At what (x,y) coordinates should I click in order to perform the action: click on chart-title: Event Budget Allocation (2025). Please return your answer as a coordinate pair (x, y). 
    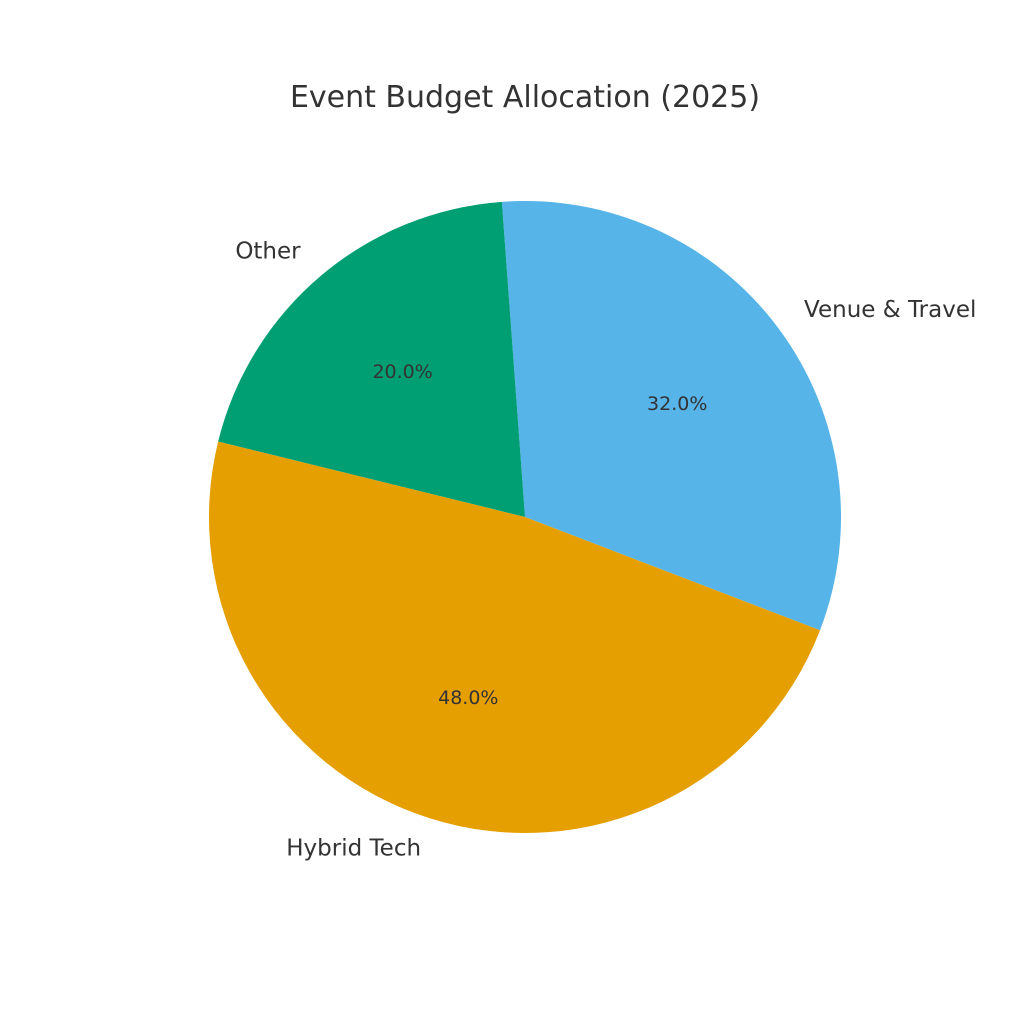
    Looking at the image, I should click on (525, 97).